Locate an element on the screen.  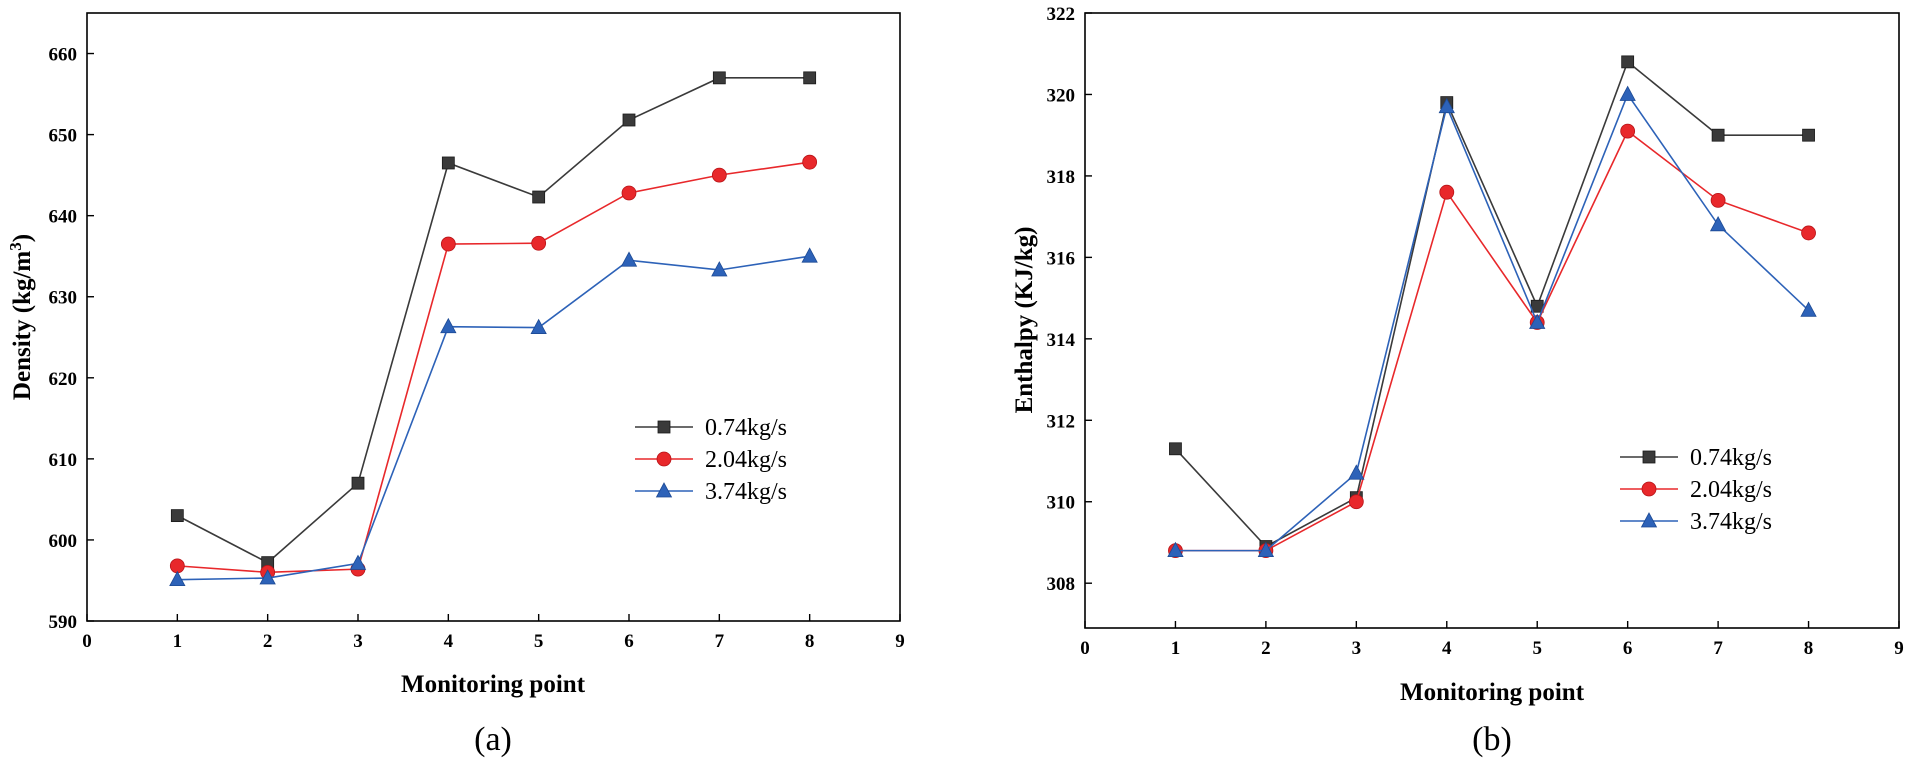
y-tick-label: 308 is located at coordinates (1061, 584).